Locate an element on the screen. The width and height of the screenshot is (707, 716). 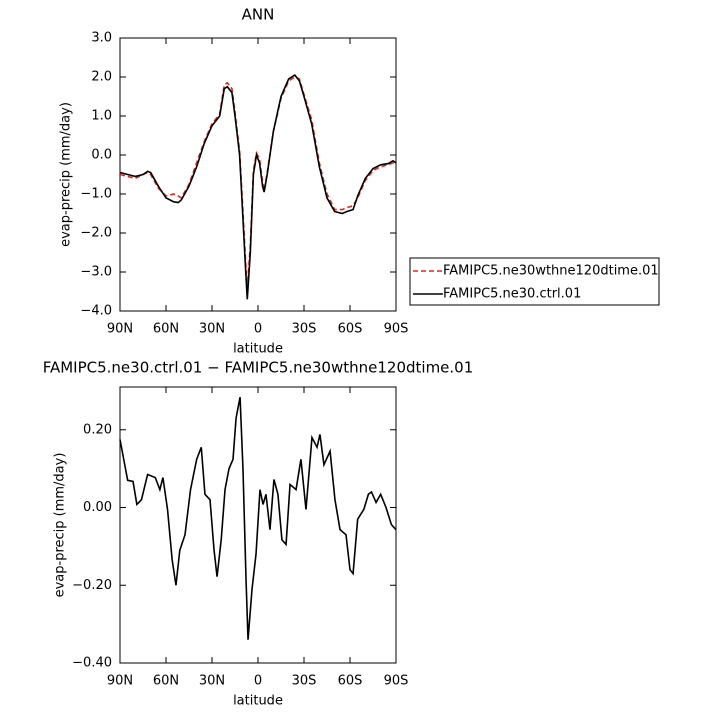
chart-title: ANN is located at coordinates (258, 15).